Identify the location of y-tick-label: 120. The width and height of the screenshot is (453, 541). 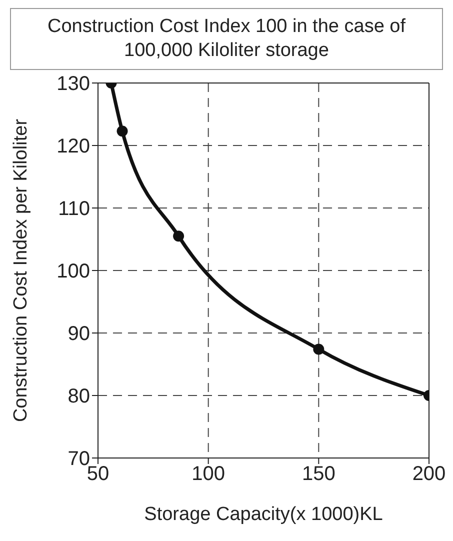
(73, 147).